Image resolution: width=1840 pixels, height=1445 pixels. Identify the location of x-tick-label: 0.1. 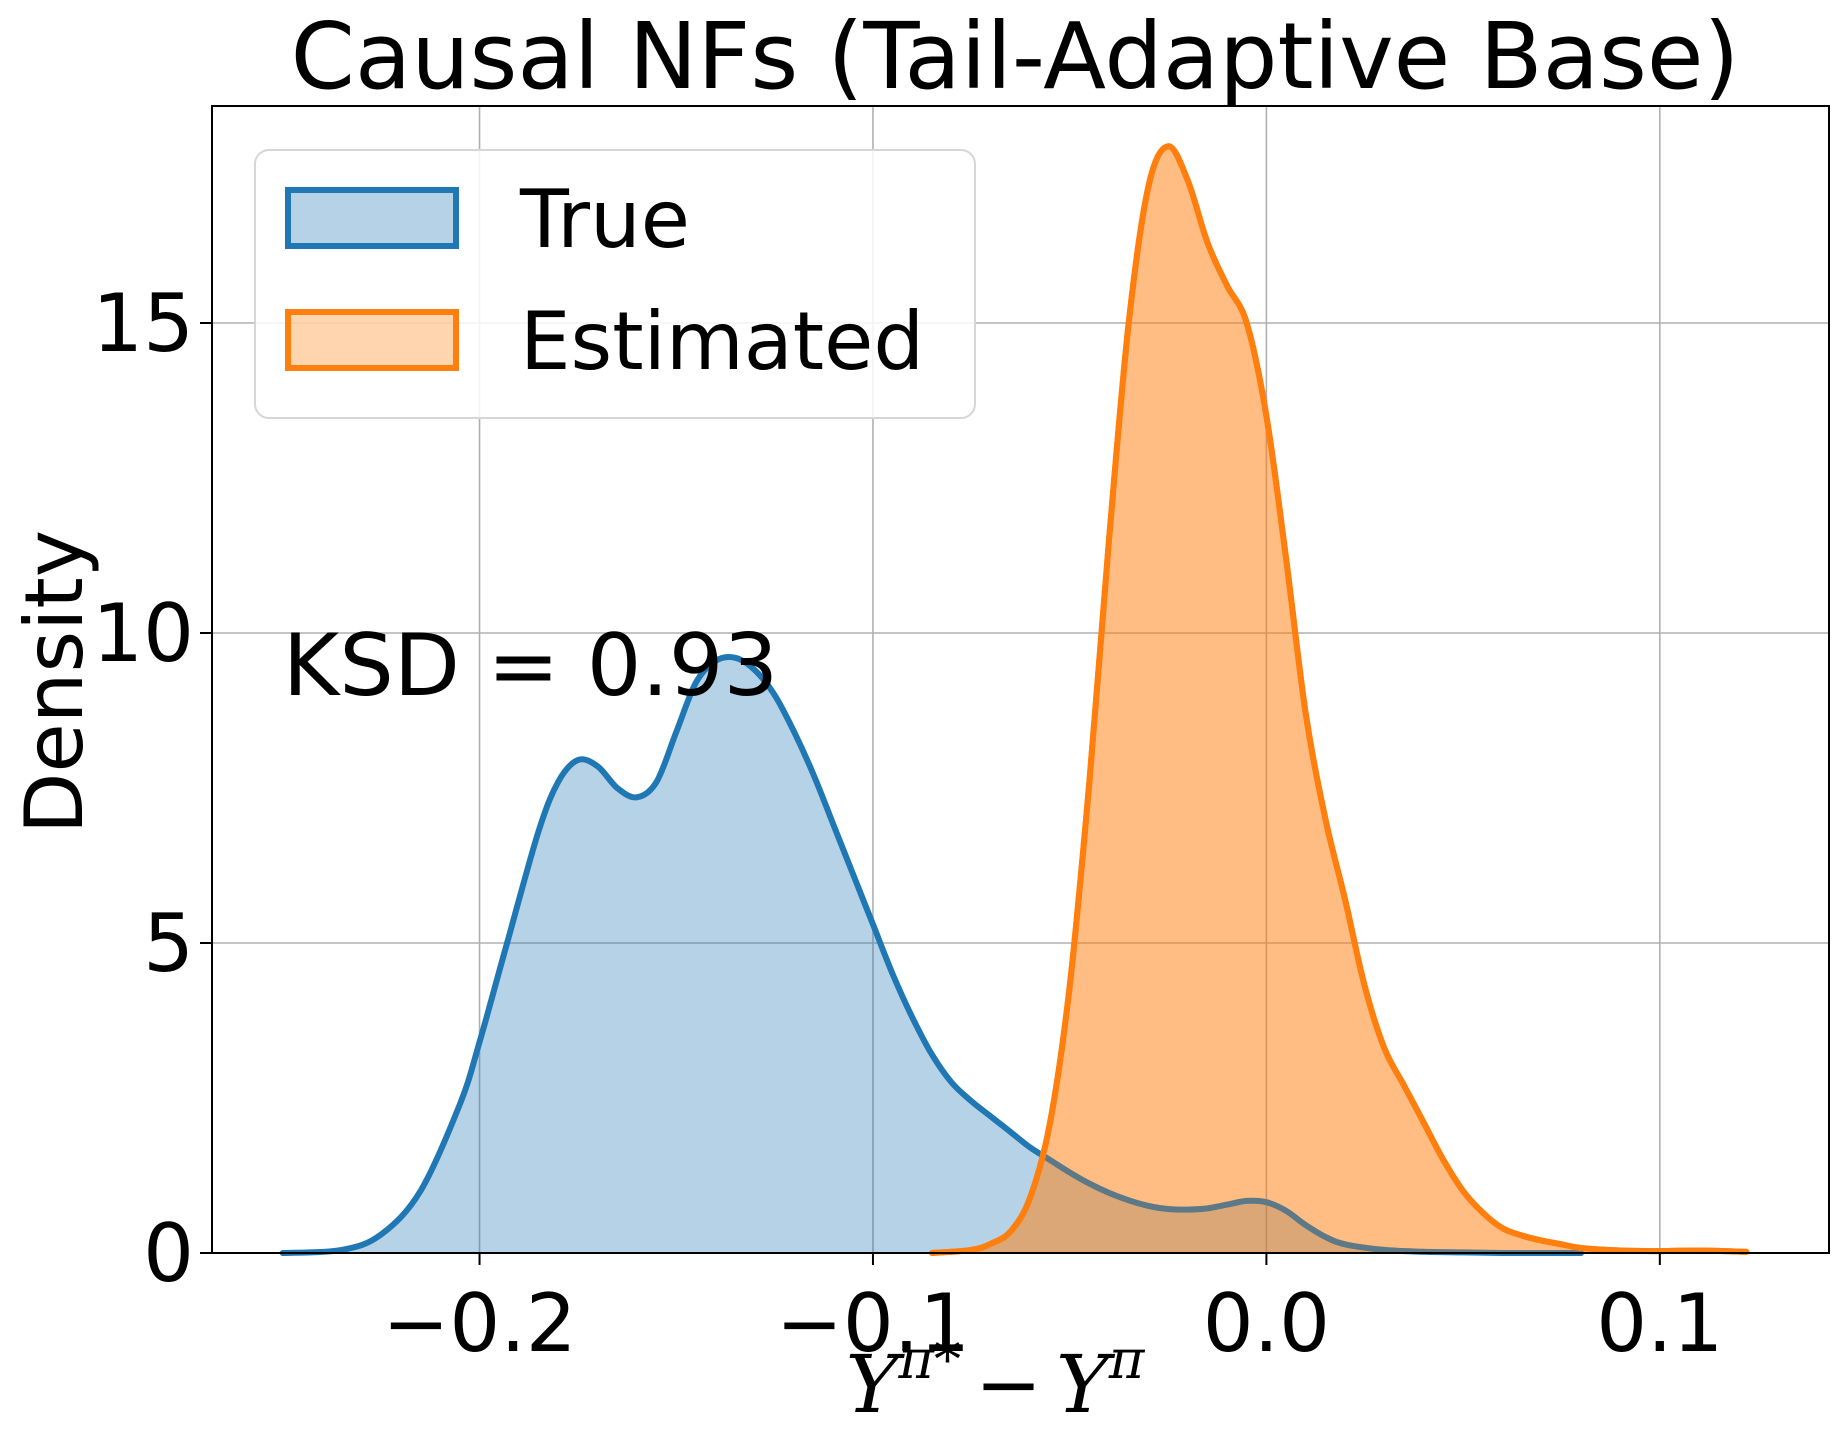
(1659, 1323).